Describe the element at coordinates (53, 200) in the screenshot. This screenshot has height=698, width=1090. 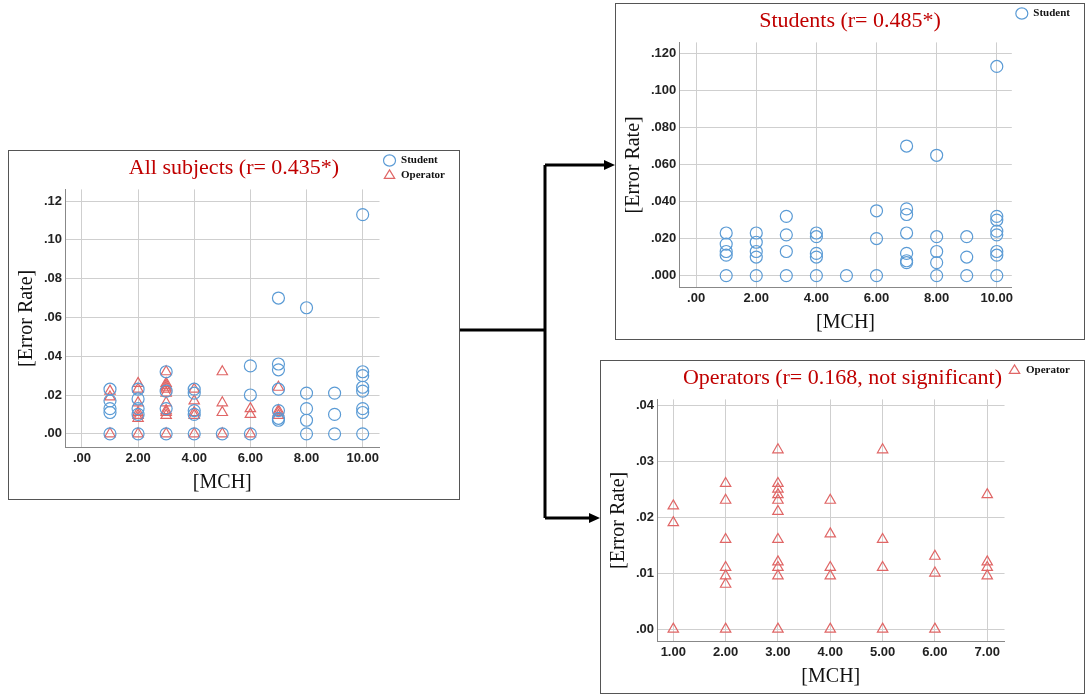
I see `y-tick-label: .12` at that location.